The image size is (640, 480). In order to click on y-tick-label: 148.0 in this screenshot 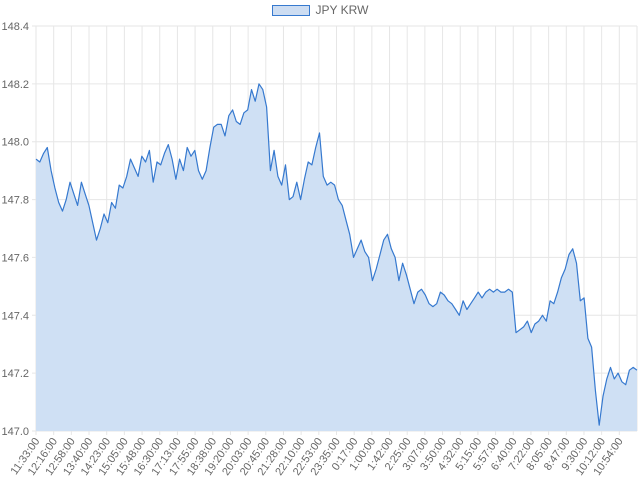, I will do `click(15, 143)`.